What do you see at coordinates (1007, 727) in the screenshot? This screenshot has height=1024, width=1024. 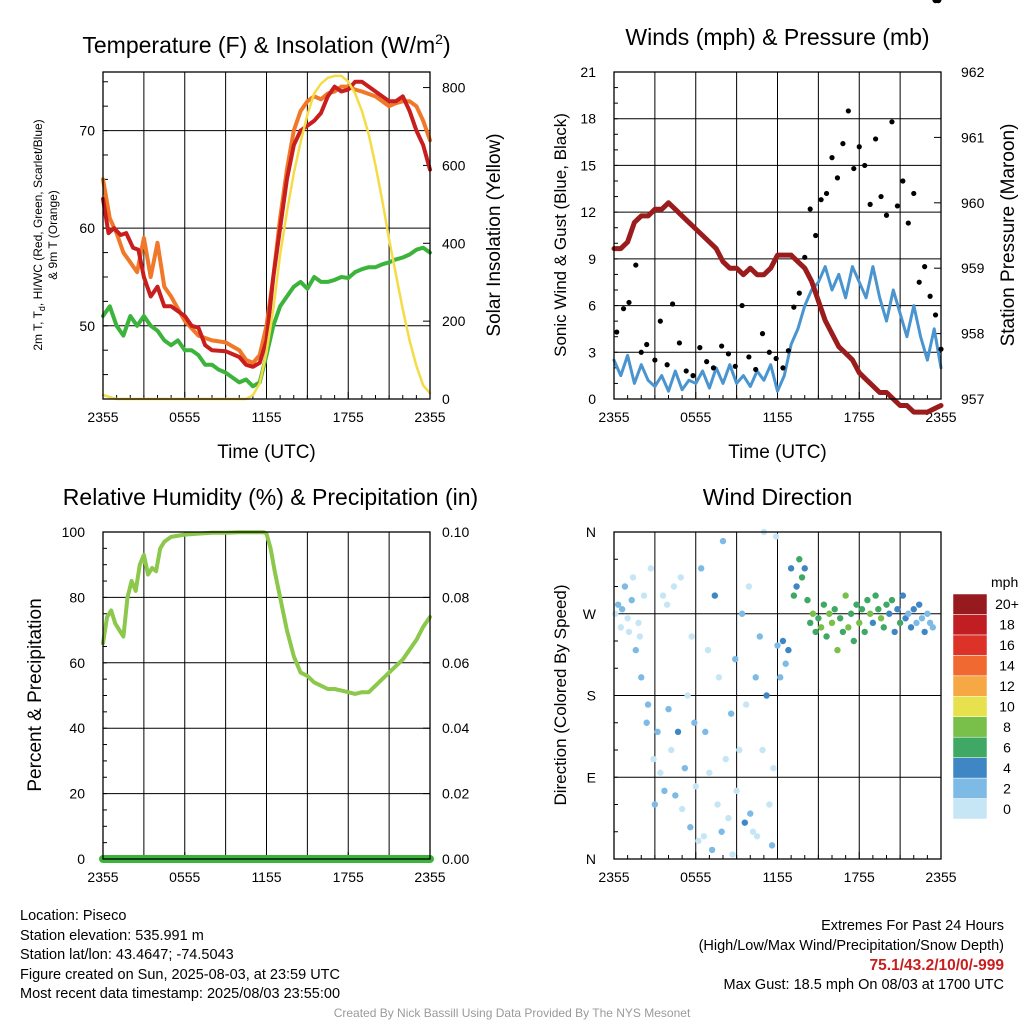 I see `colorbar-label: 8` at bounding box center [1007, 727].